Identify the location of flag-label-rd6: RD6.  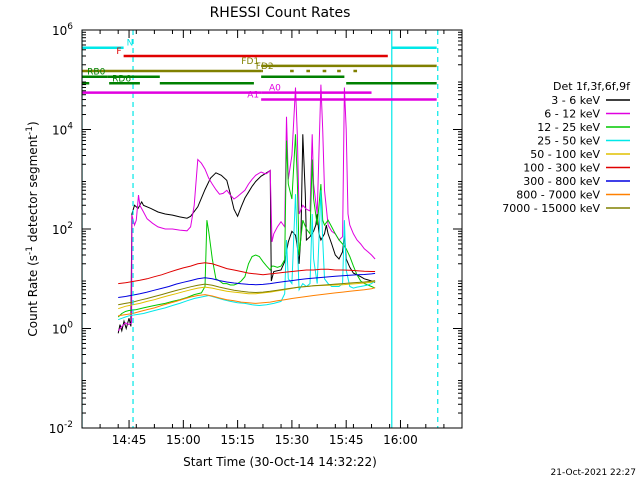
(121, 79).